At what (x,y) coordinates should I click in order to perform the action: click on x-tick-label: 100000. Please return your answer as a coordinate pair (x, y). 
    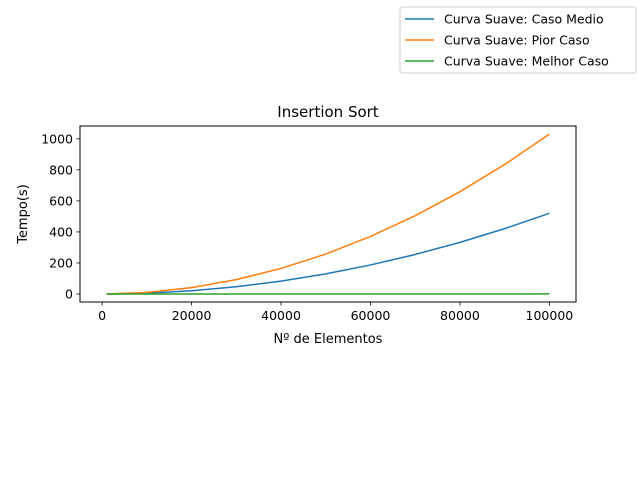
    Looking at the image, I should click on (550, 315).